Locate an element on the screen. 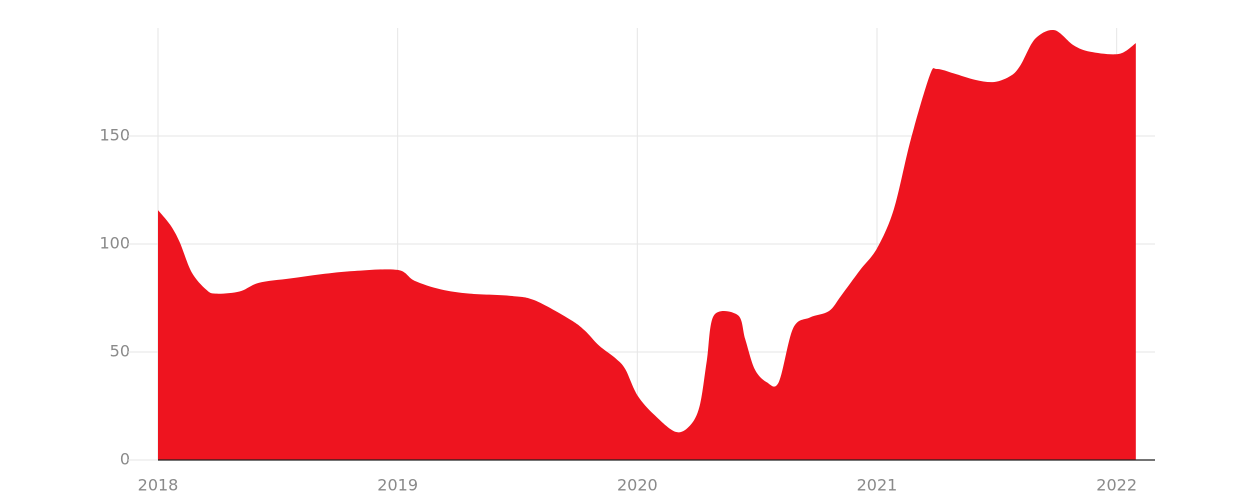  y-tick-label: 150 is located at coordinates (114, 135).